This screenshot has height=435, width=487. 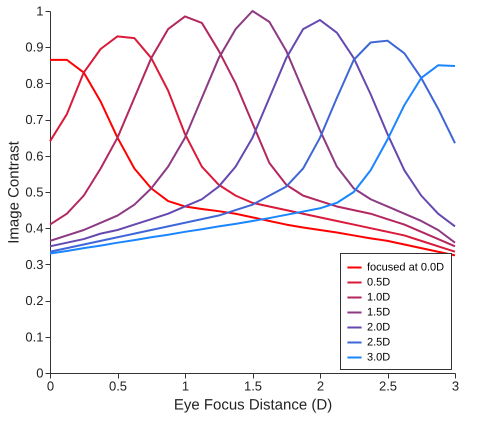 What do you see at coordinates (34, 228) in the screenshot?
I see `y-tick-label: 0.4` at bounding box center [34, 228].